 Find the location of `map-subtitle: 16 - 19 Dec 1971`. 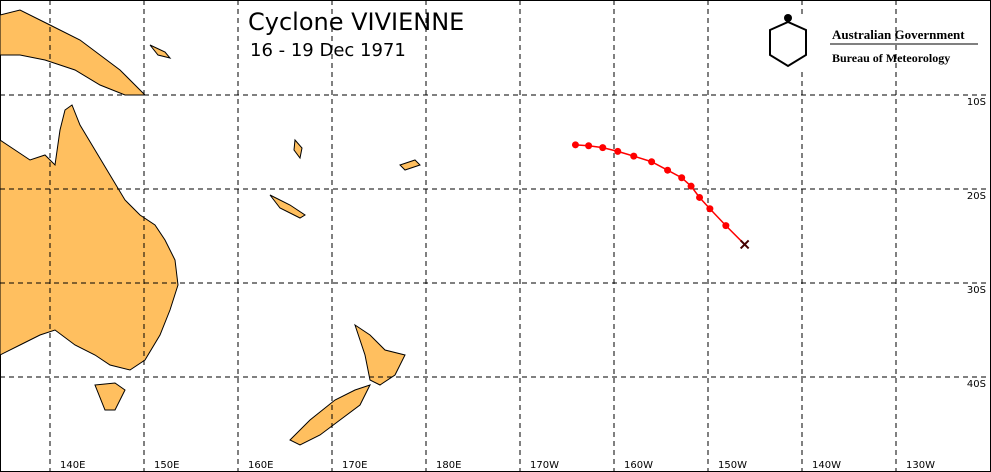

map-subtitle: 16 - 19 Dec 1971 is located at coordinates (328, 50).